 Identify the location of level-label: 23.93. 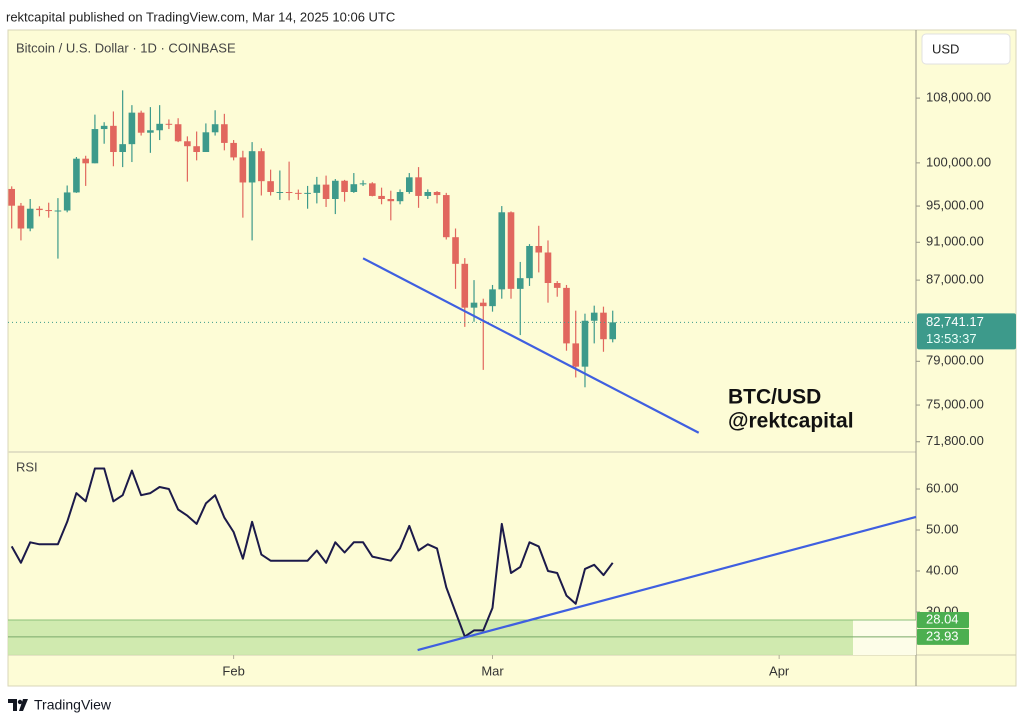
(942, 635).